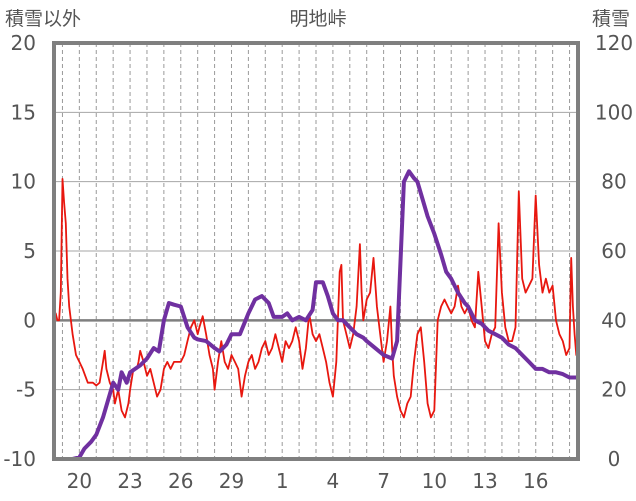  I want to click on left-tick-label: -5, so click(26, 390).